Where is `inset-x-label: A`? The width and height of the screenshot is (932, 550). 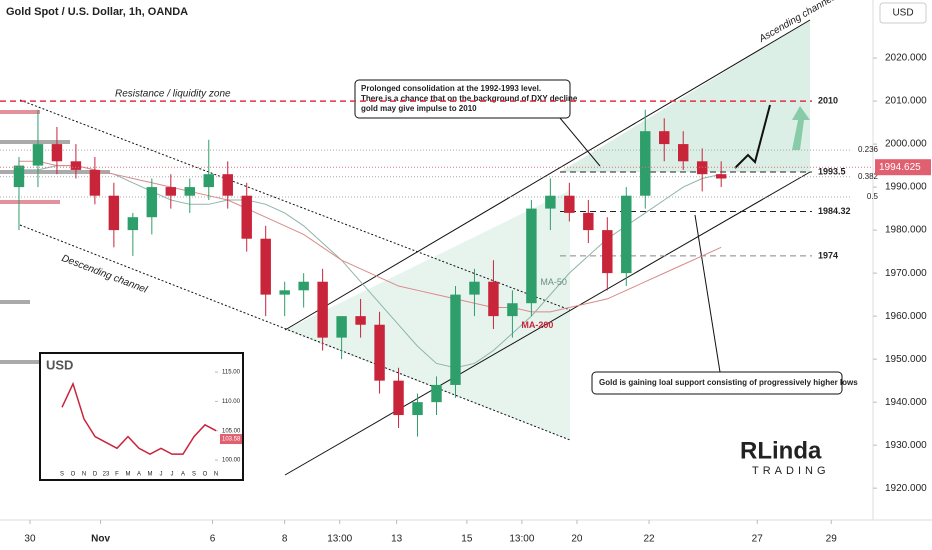 inset-x-label: A is located at coordinates (183, 475).